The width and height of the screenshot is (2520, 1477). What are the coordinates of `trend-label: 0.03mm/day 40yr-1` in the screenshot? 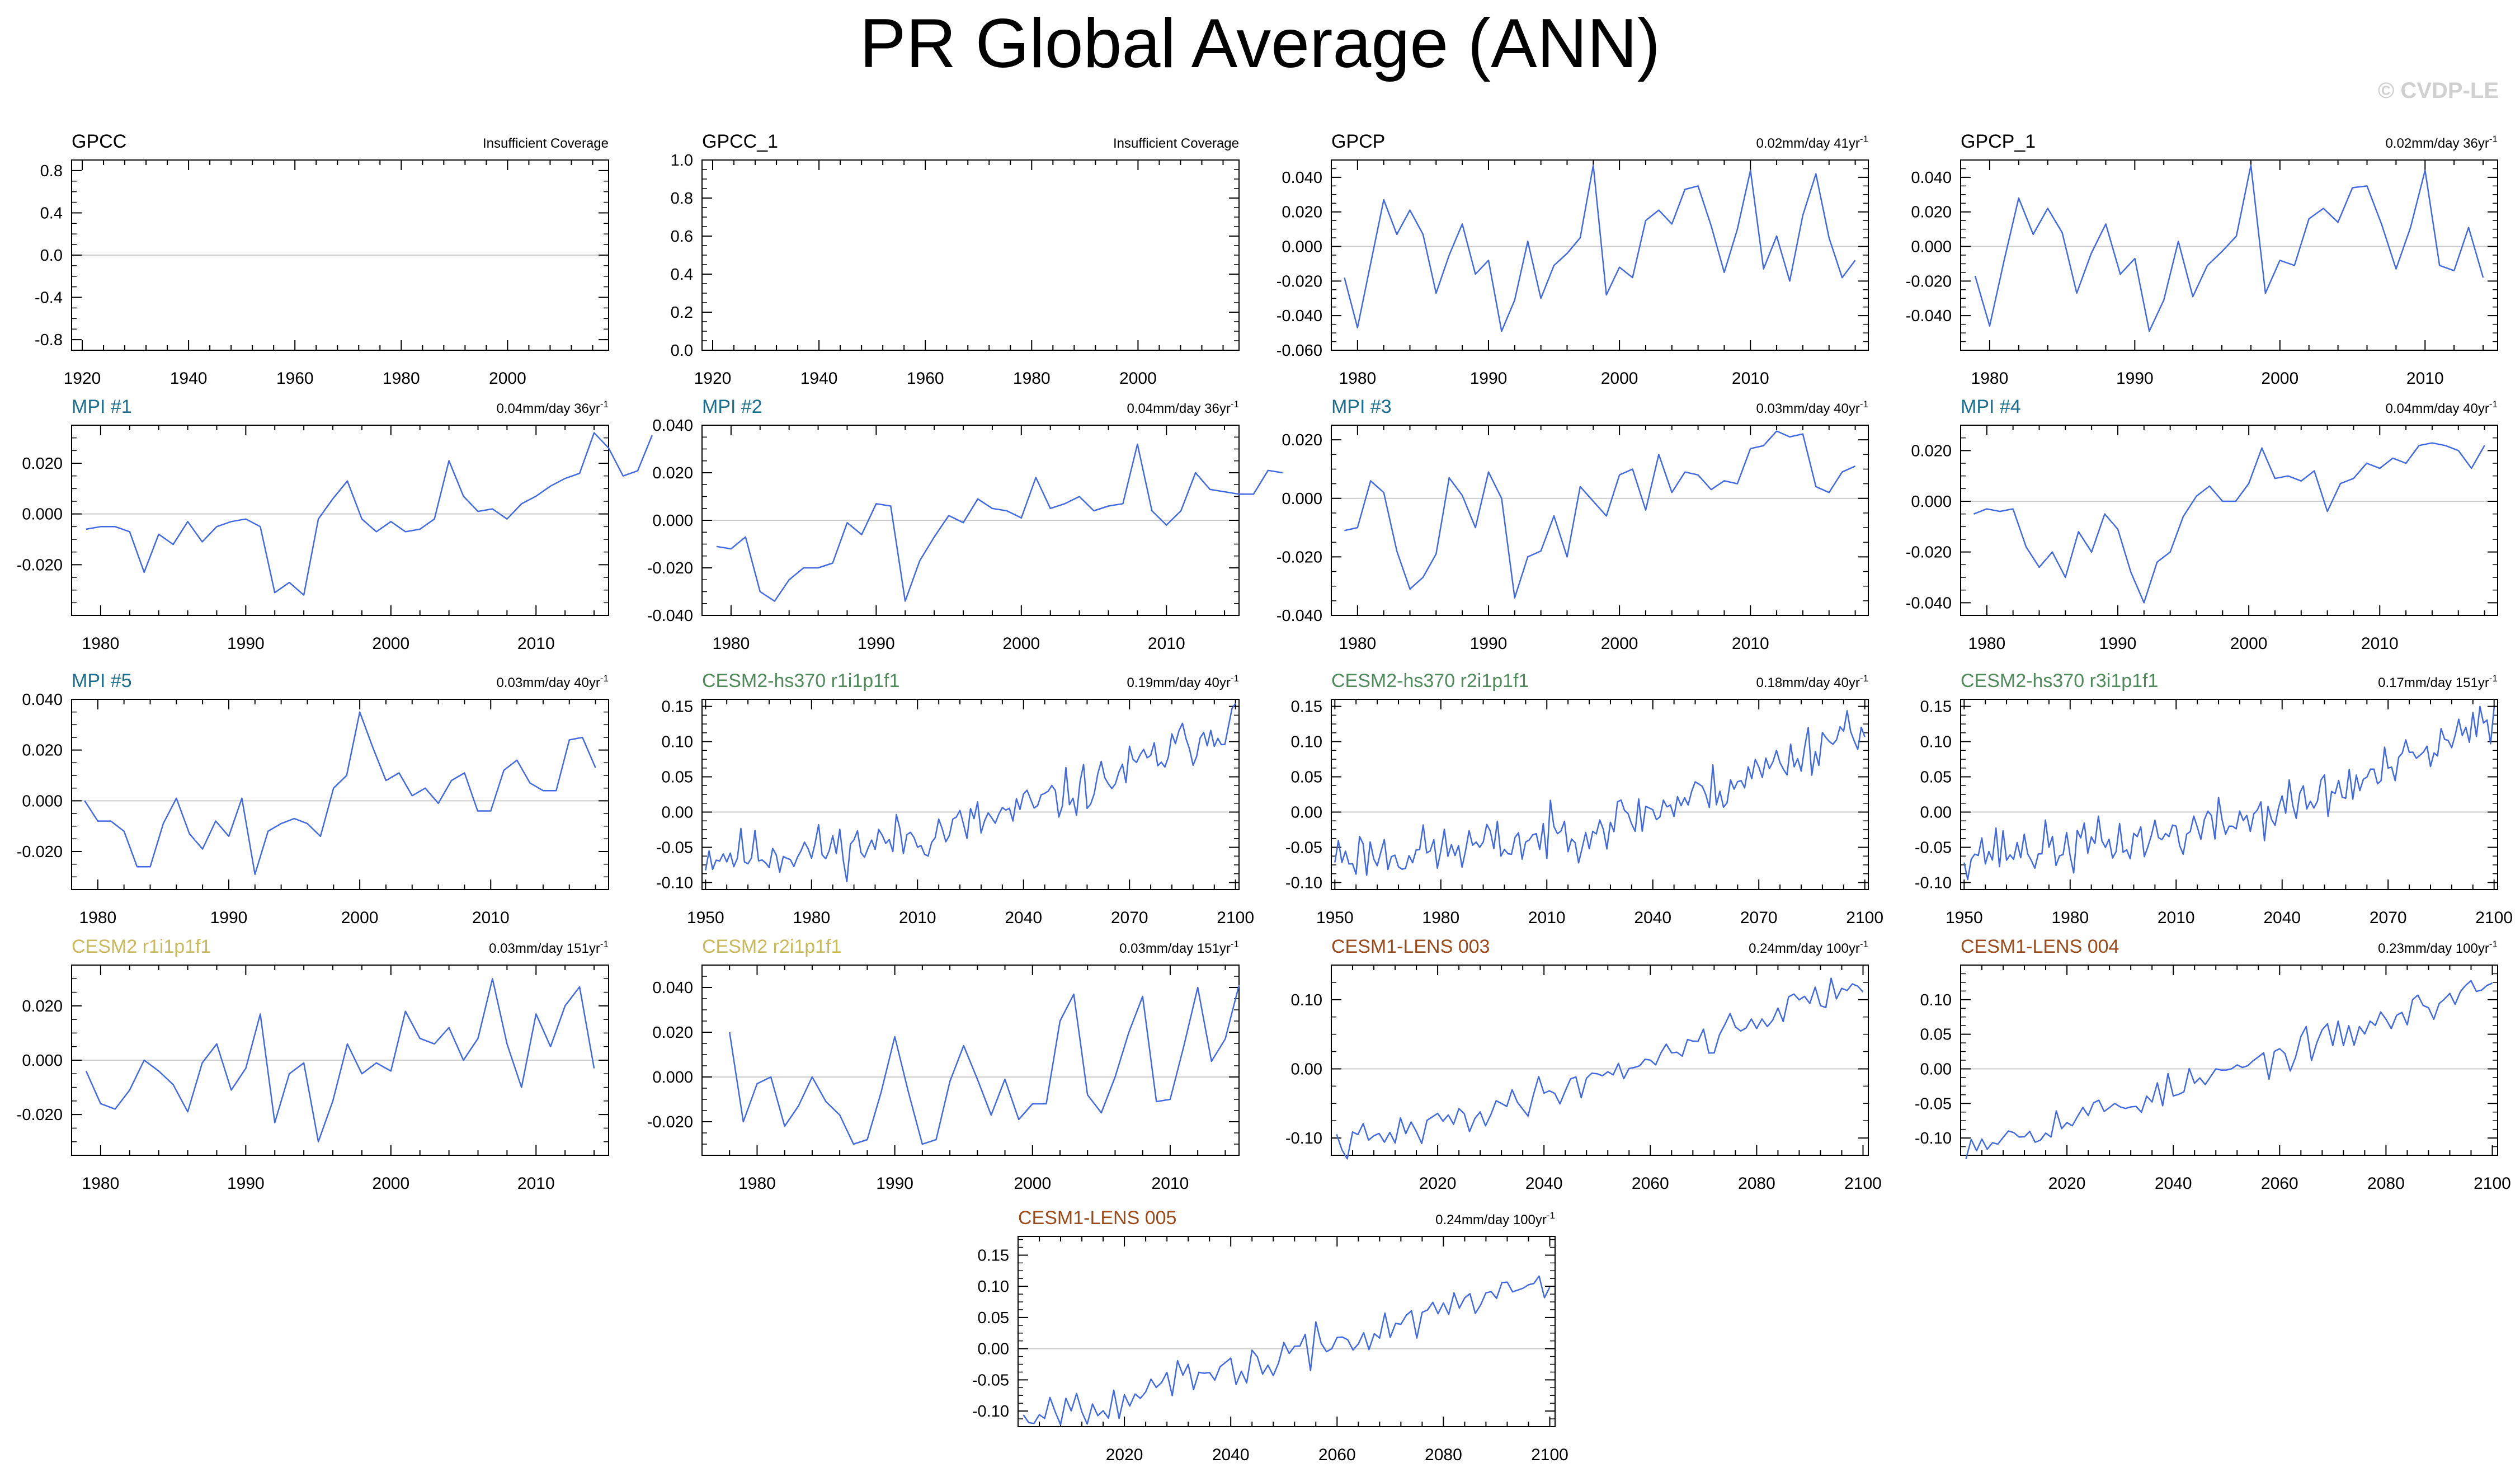 It's located at (1812, 407).